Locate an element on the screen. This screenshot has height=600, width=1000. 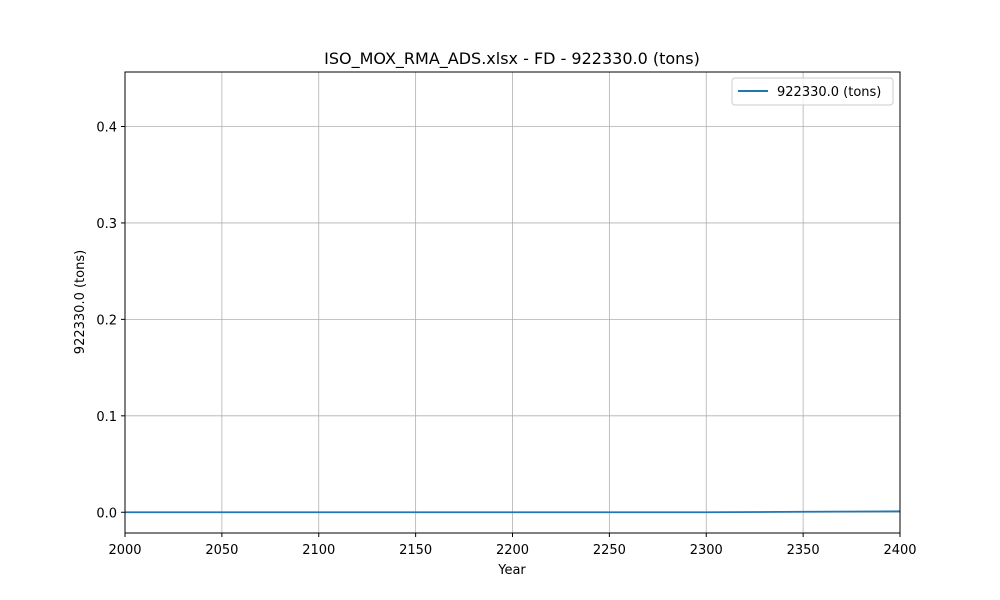
legend: 922330.0 (tons) is located at coordinates (812, 91).